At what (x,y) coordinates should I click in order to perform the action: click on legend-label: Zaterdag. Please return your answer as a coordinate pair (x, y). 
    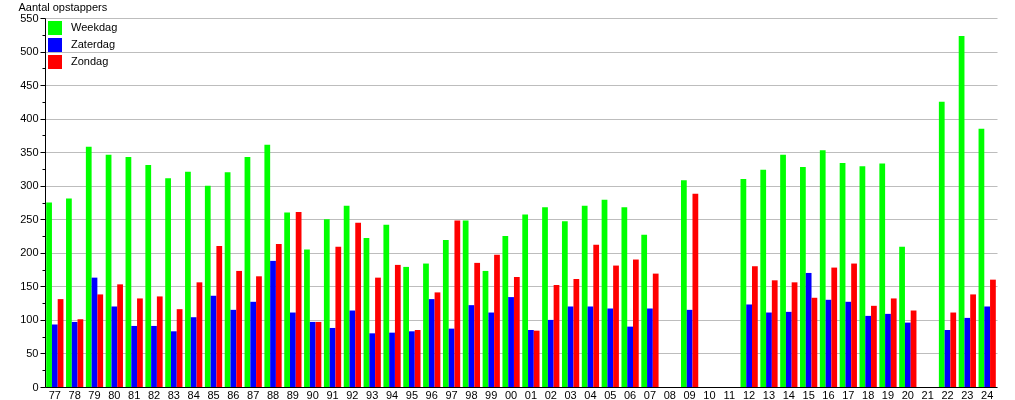
    Looking at the image, I should click on (93, 44).